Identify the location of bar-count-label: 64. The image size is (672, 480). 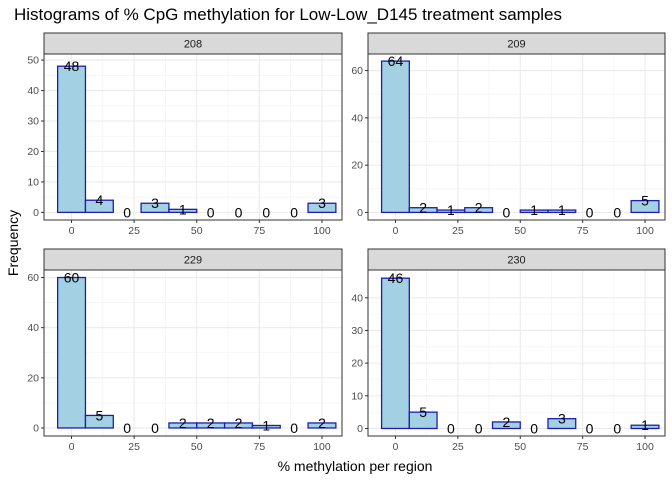
(396, 61).